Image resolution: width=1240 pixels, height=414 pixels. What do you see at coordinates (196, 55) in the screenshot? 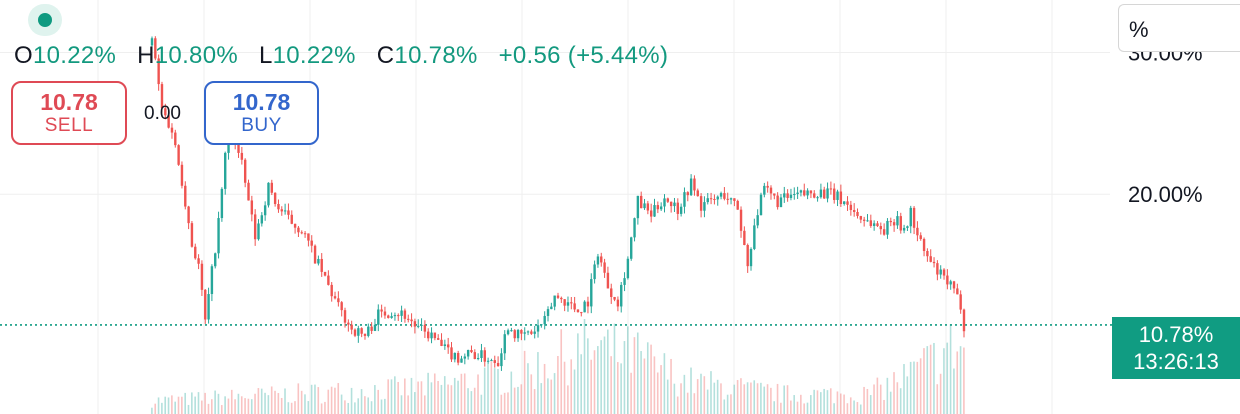
I see `high-value: 10.80%` at bounding box center [196, 55].